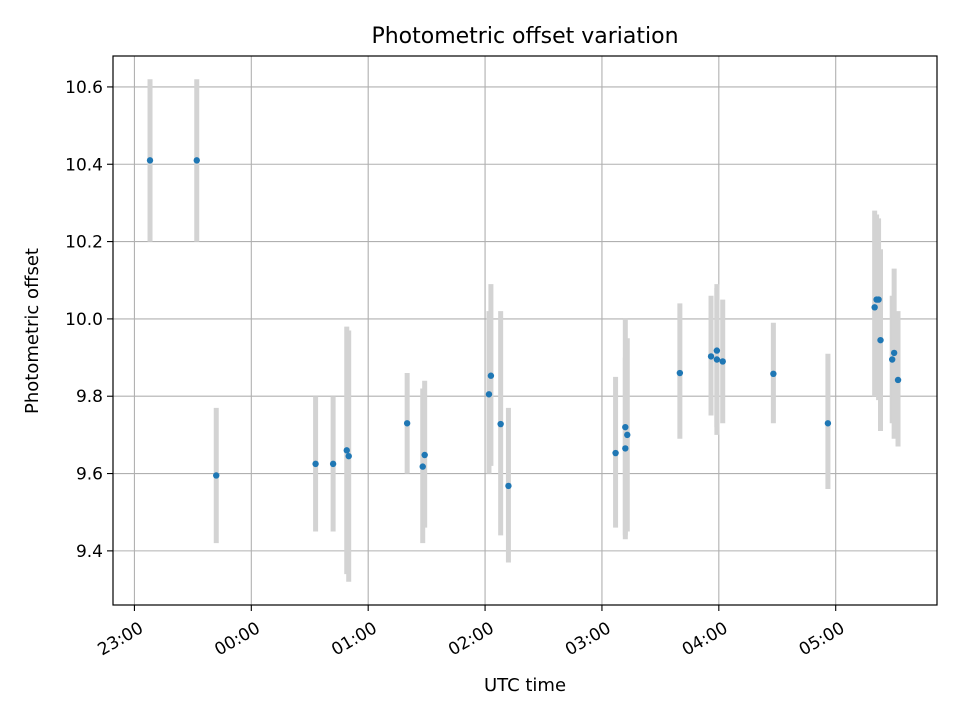  I want to click on y-tick-label: 9.6, so click(89, 475).